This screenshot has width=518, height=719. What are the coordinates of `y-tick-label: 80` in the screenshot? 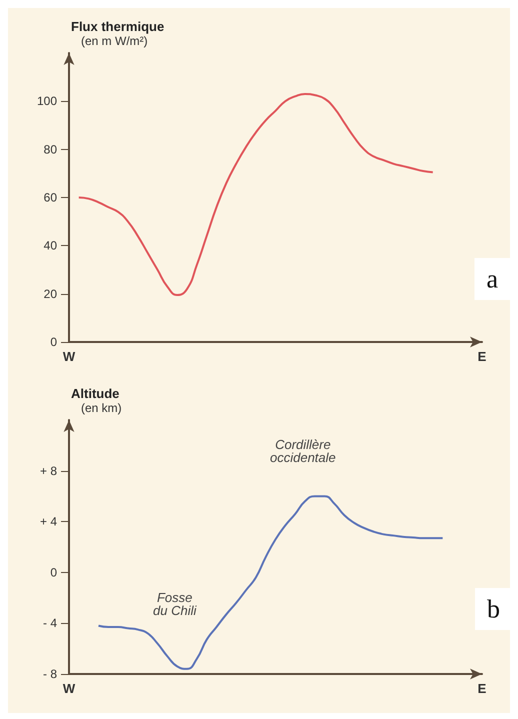 It's located at (51, 149).